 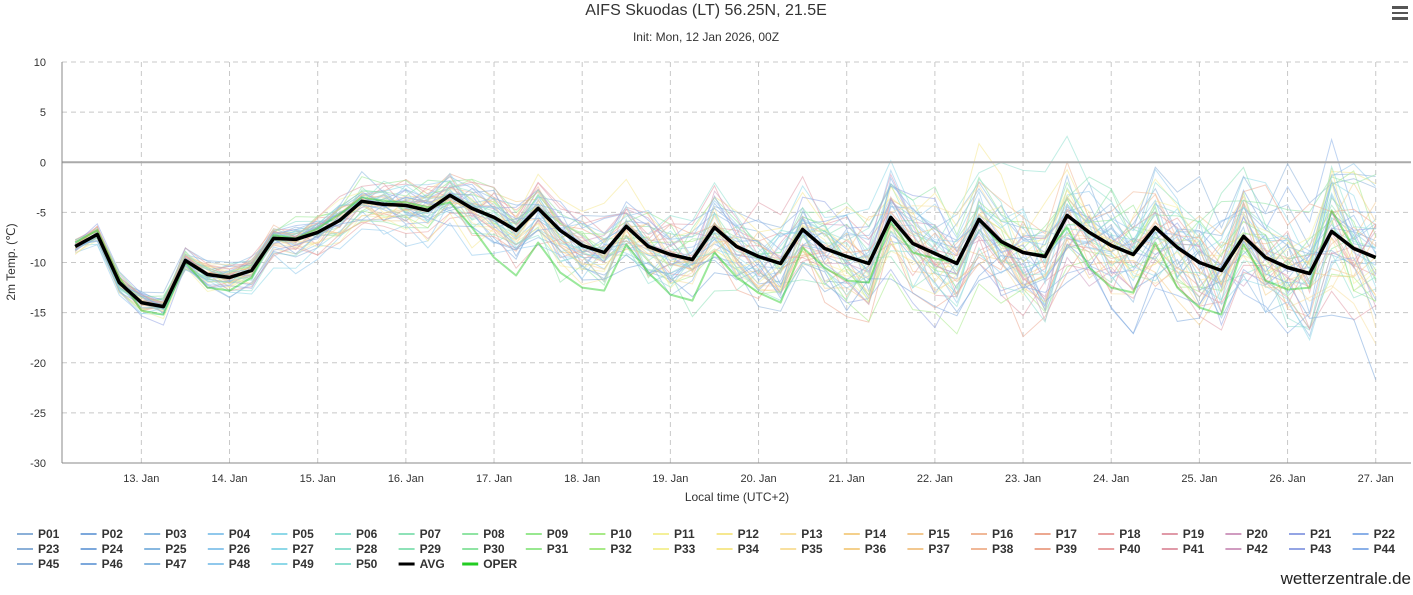 I want to click on legend-item-p33: P33, so click(x=674, y=549).